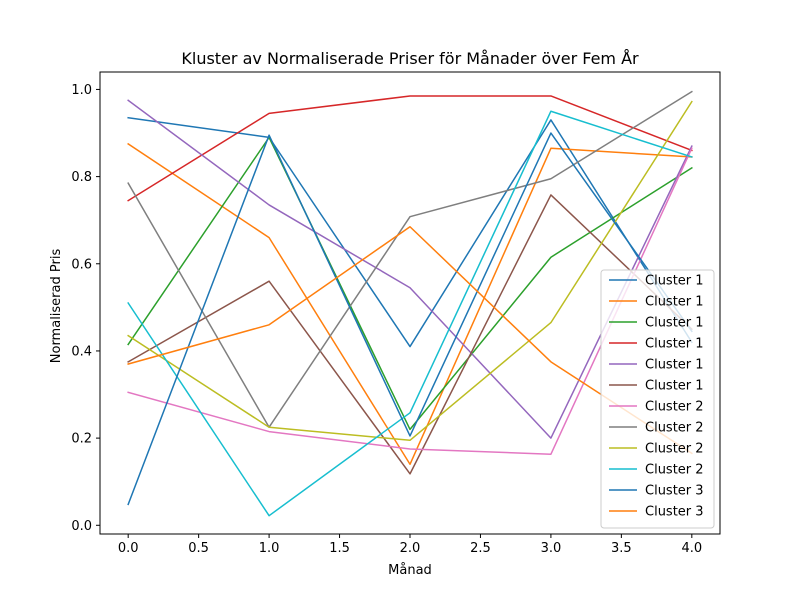 The image size is (800, 600). Describe the element at coordinates (480, 548) in the screenshot. I see `x-tick-label: 2.5` at that location.